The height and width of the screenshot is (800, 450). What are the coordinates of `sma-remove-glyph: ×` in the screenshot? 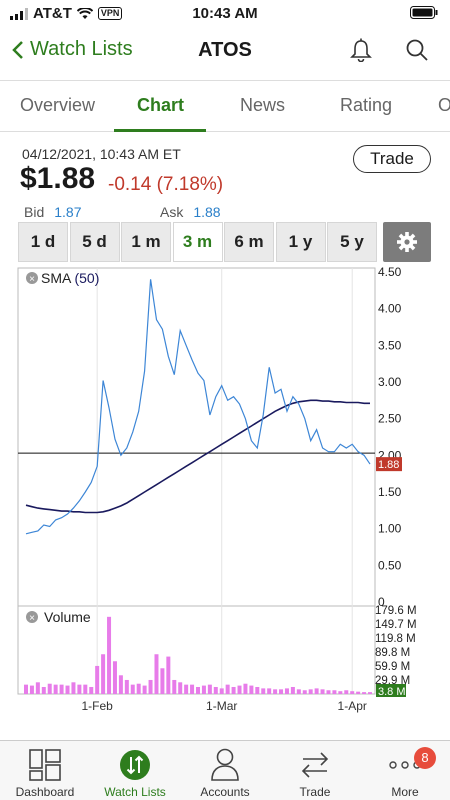 It's located at (32, 279).